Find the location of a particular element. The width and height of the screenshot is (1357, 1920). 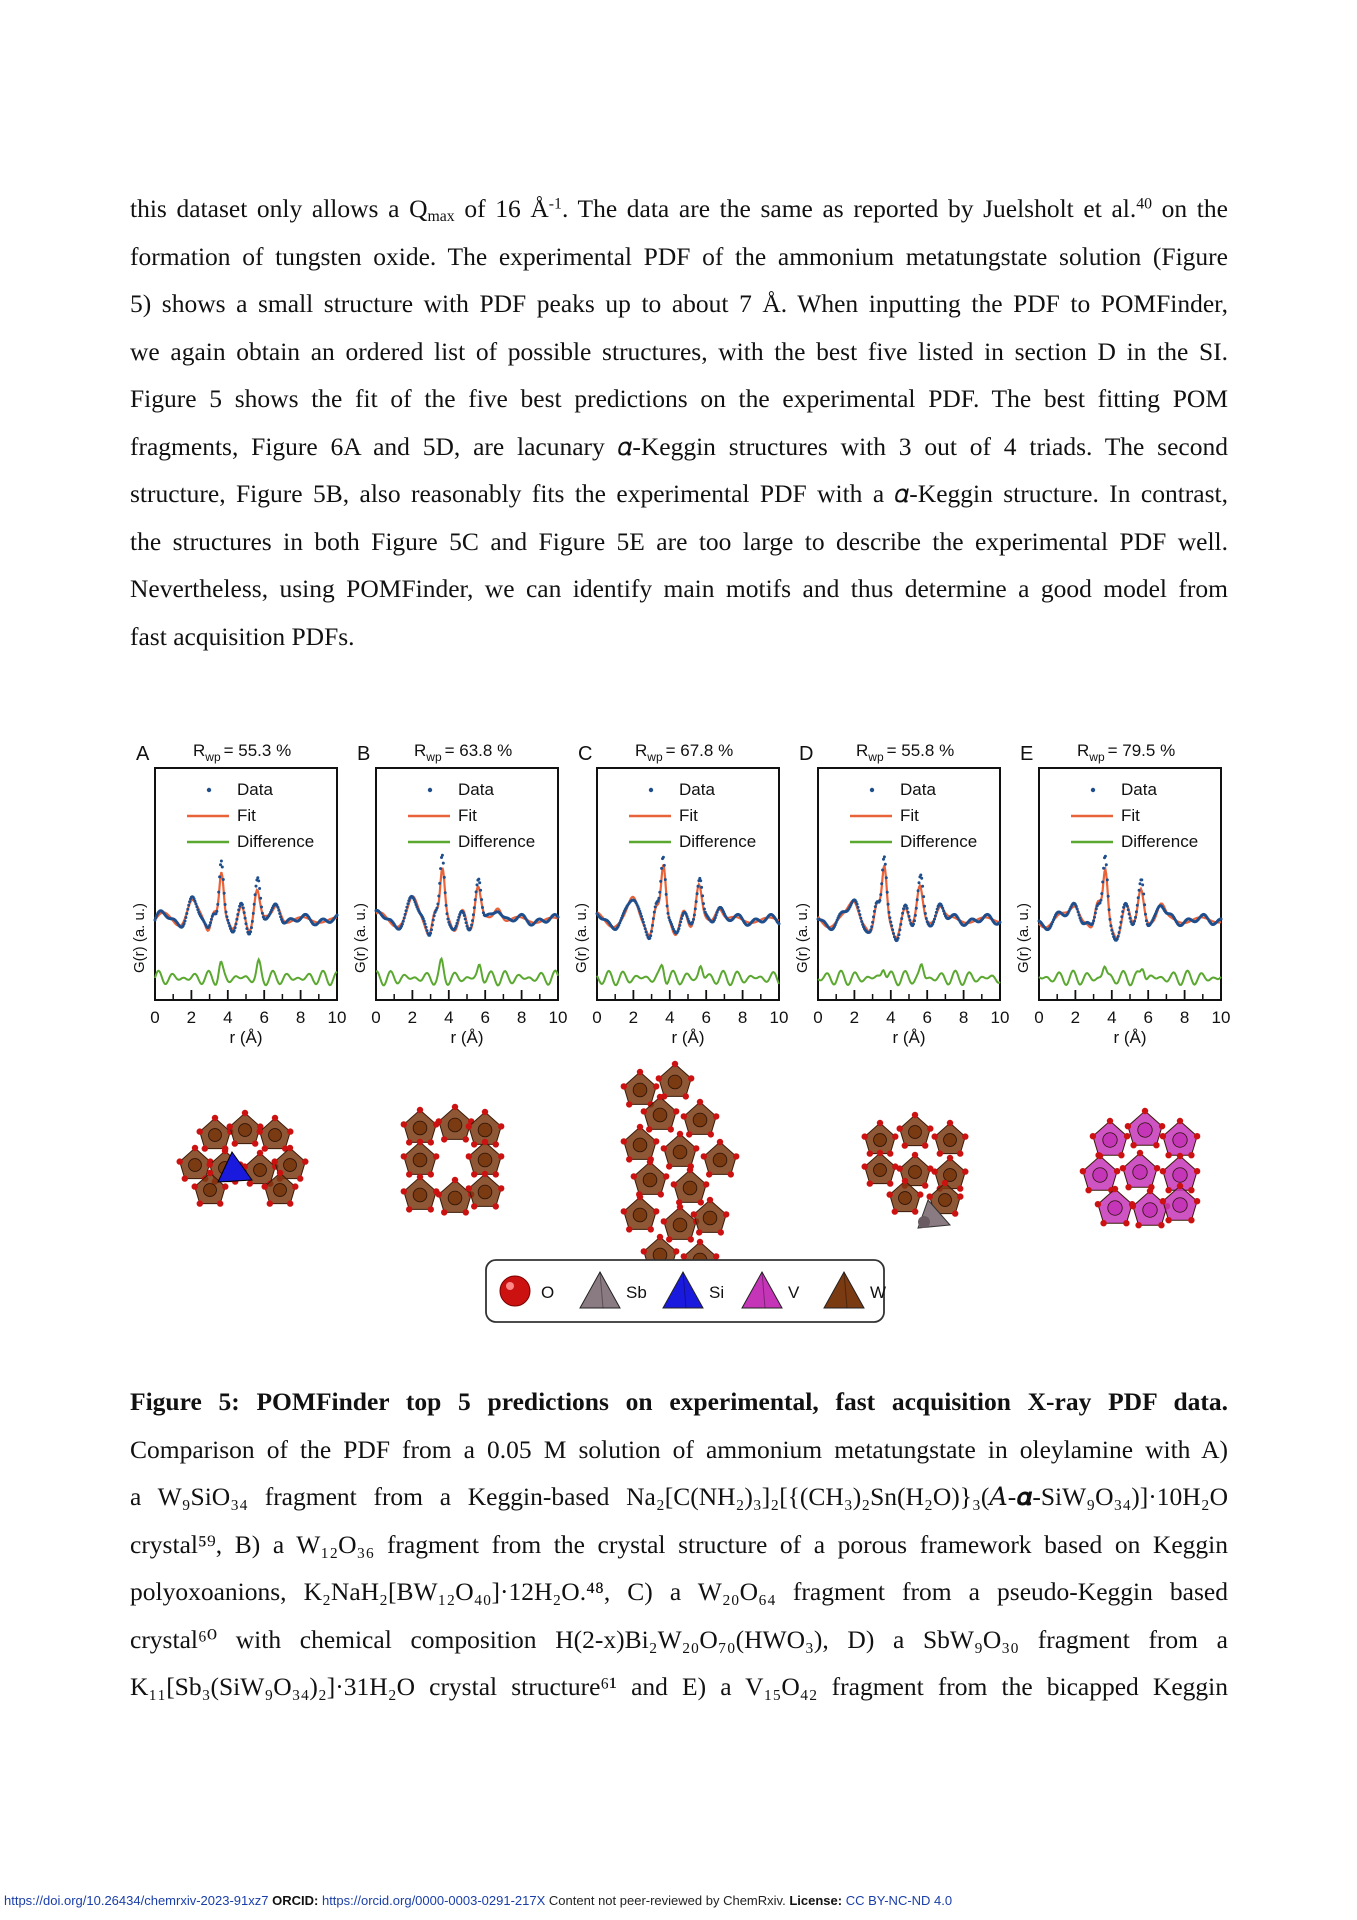

rwp-label: Rwp = 55.8 % is located at coordinates (905, 752).